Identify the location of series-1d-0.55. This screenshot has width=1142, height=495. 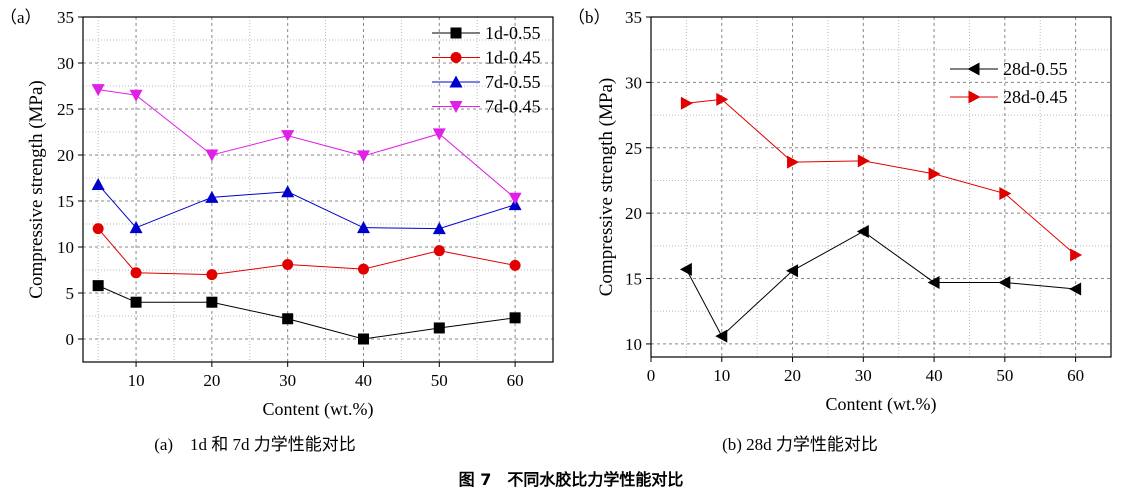
(306, 312).